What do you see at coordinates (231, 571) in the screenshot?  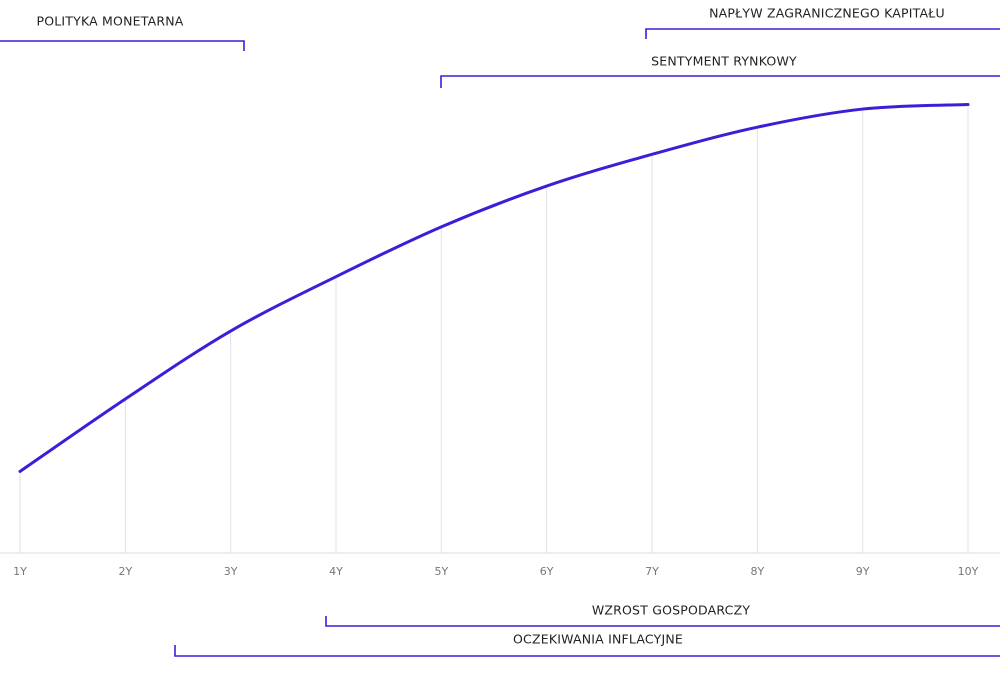 I see `x-tick-label: 3Y` at bounding box center [231, 571].